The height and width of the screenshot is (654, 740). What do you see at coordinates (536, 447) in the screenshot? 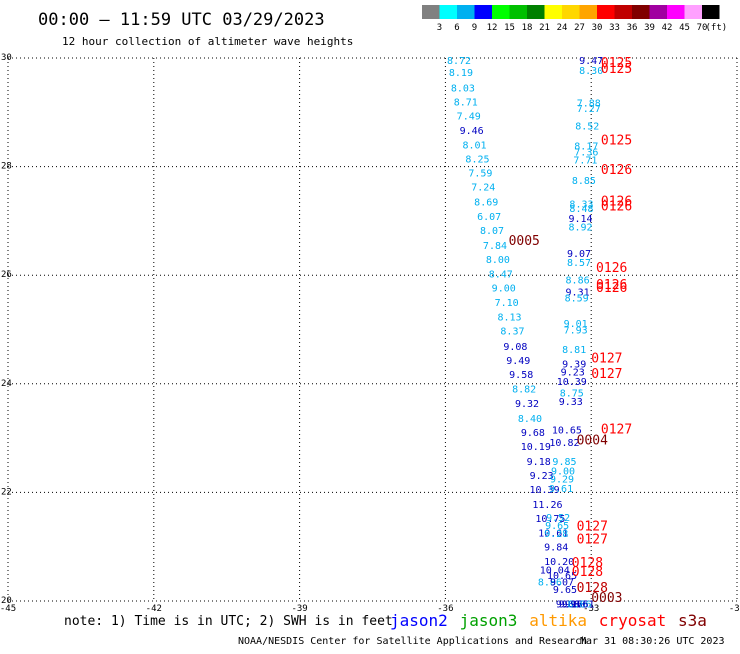
I see `data-point: 10.19` at bounding box center [536, 447].